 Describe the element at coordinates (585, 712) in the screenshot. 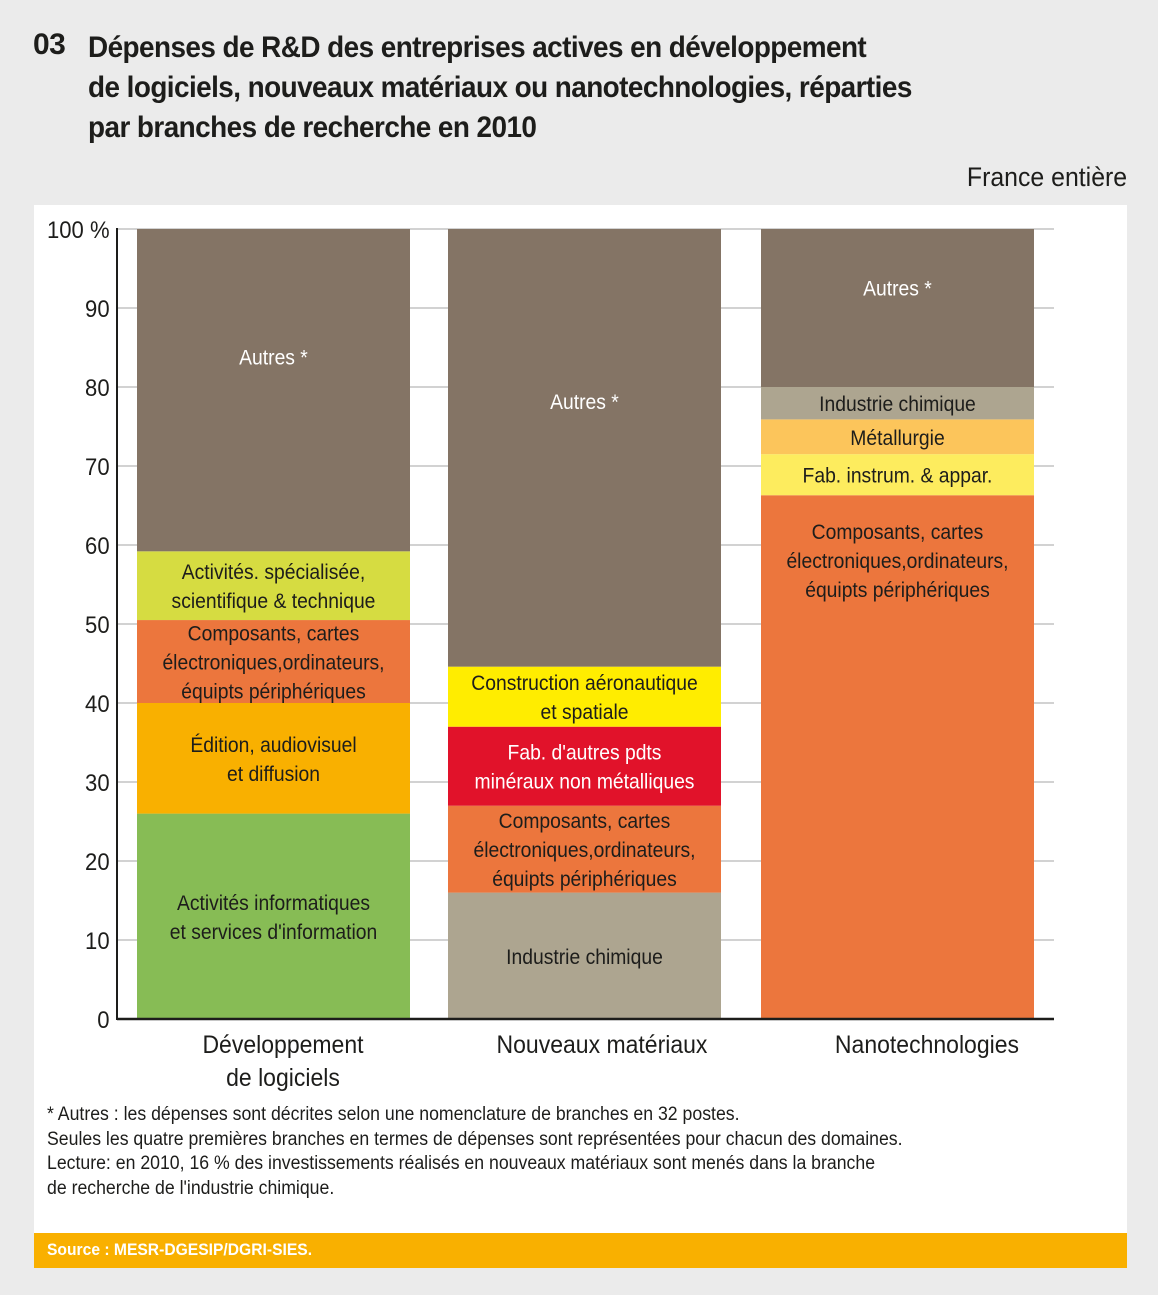

I see `segment-label: et spatiale` at that location.